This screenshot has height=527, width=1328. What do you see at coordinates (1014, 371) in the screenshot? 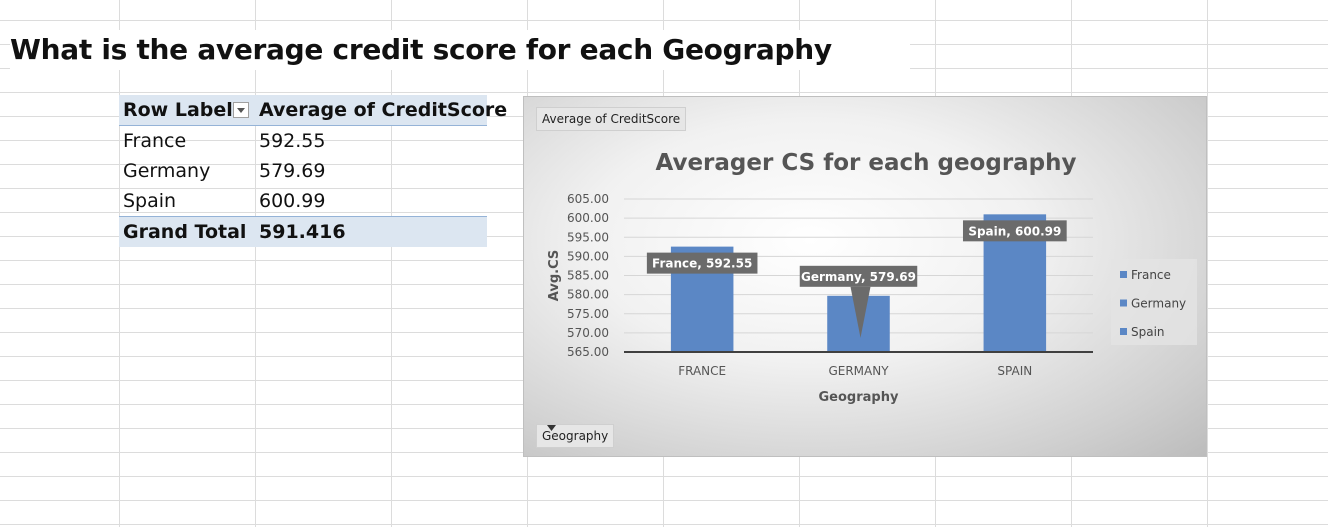
I see `x-tick-label: SPAIN` at bounding box center [1014, 371].